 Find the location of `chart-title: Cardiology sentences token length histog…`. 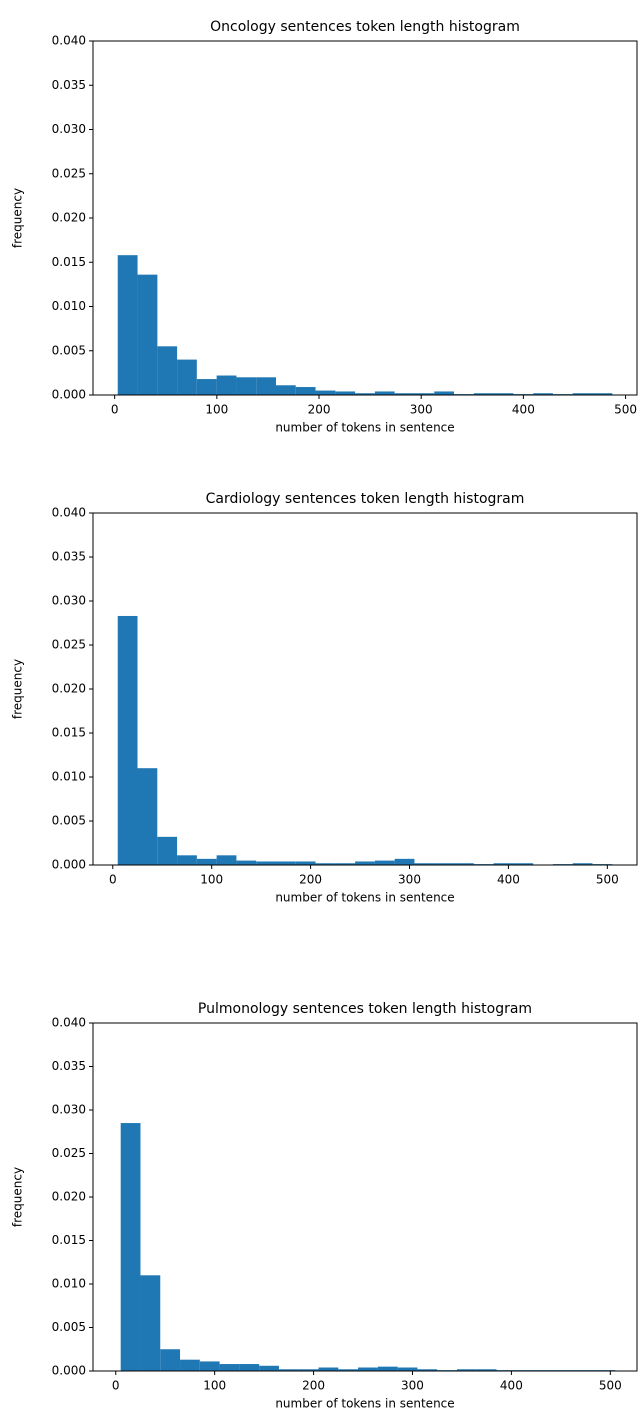

chart-title: Cardiology sentences token length histog… is located at coordinates (365, 499).